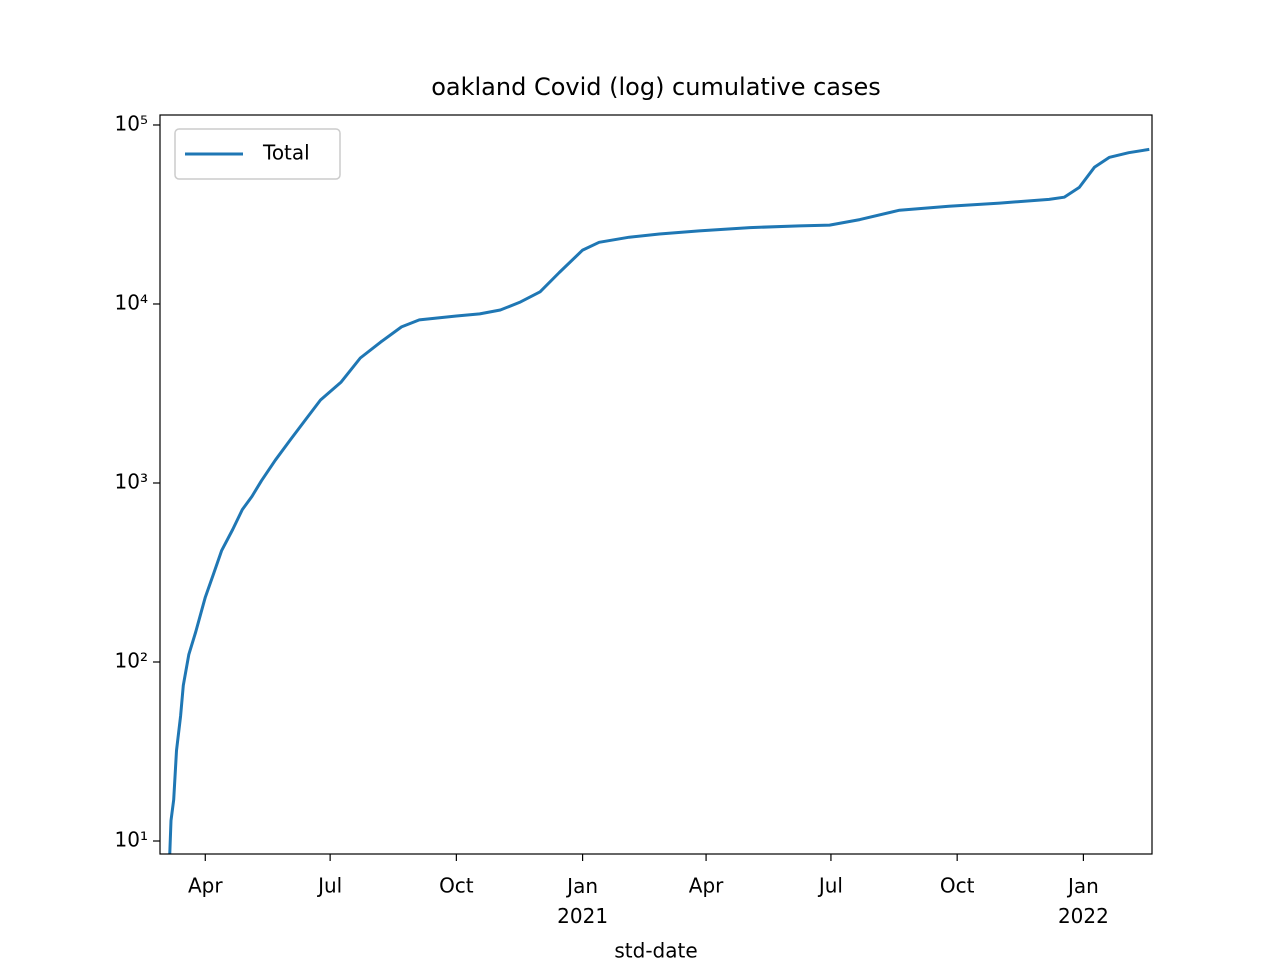  I want to click on x-tick-label: Jan 2021, so click(582, 901).